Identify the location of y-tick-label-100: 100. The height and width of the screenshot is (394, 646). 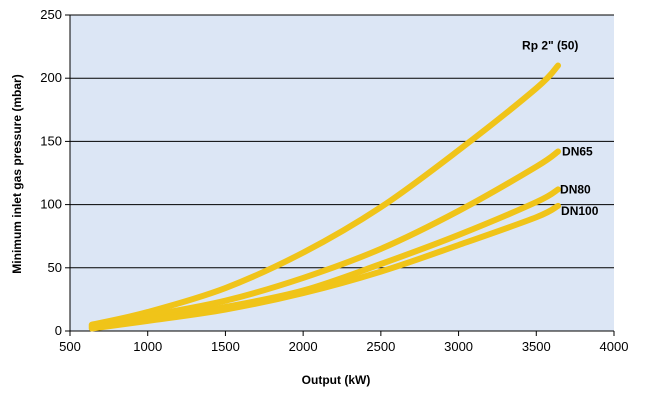
(51, 204).